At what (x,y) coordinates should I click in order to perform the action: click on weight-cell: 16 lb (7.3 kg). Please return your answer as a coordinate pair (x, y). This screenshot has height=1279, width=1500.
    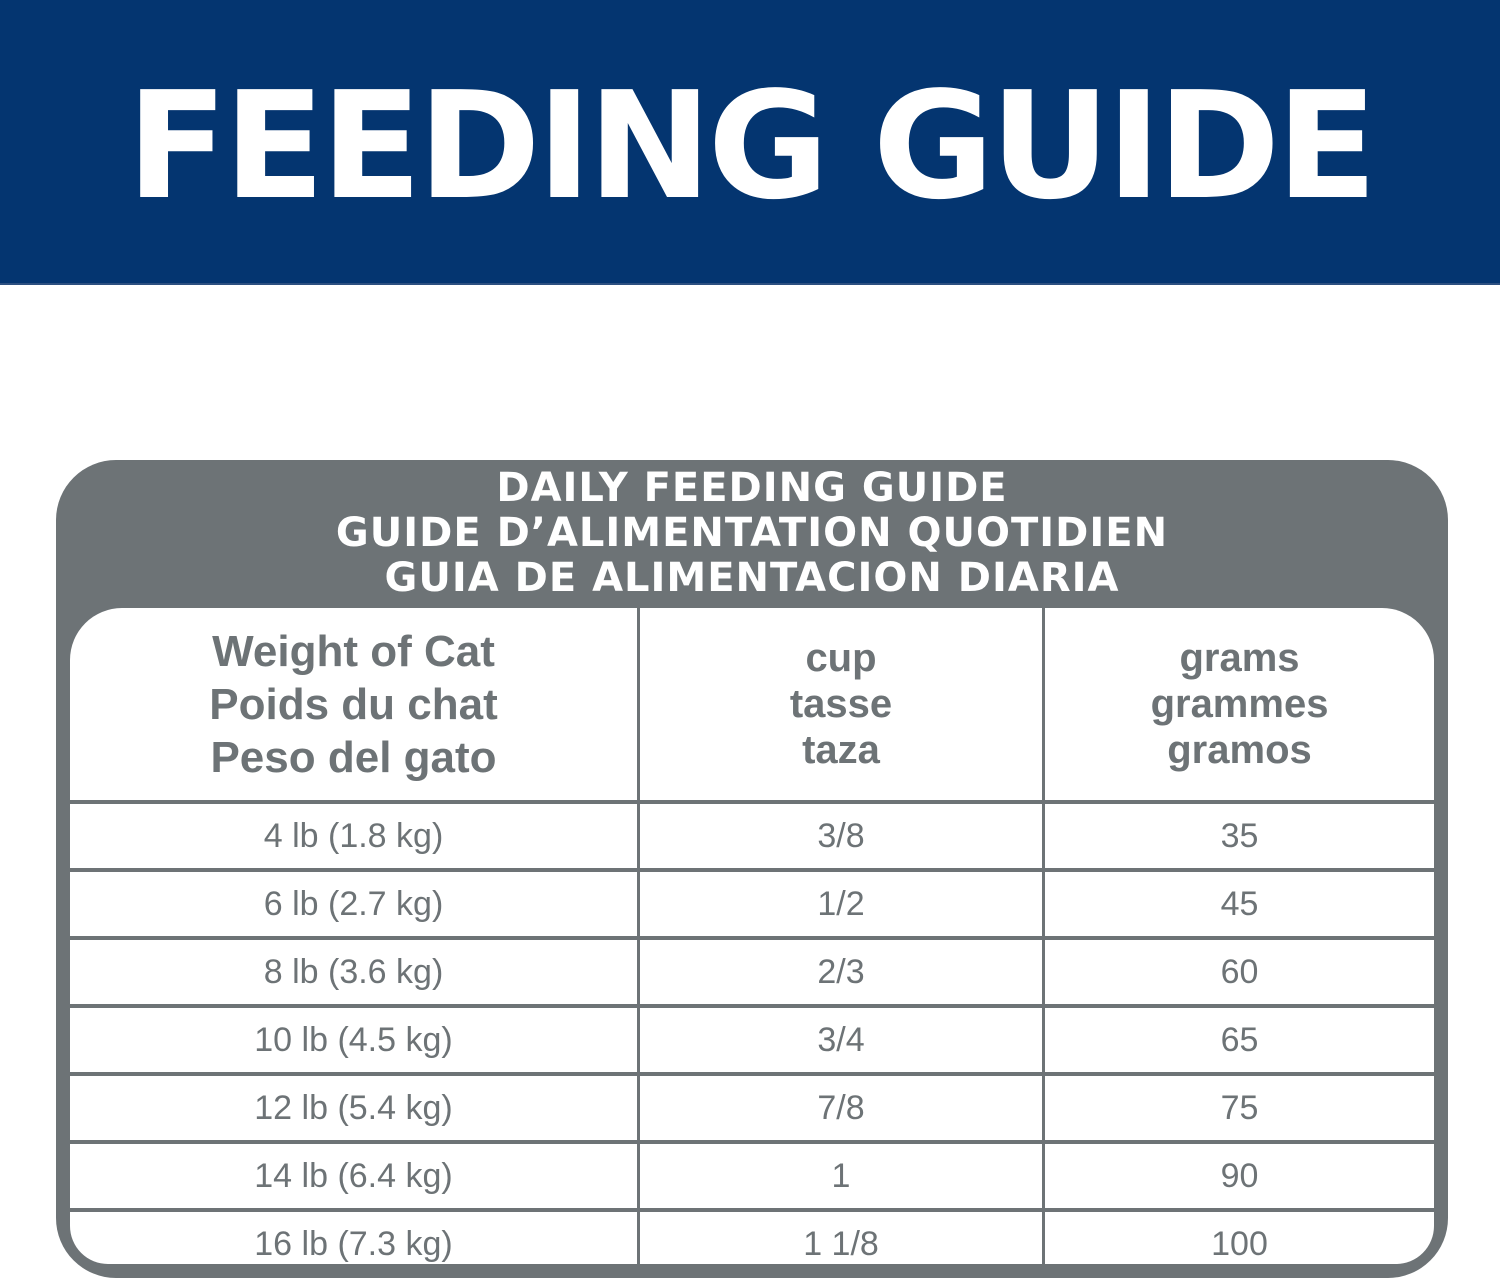
    Looking at the image, I should click on (354, 1236).